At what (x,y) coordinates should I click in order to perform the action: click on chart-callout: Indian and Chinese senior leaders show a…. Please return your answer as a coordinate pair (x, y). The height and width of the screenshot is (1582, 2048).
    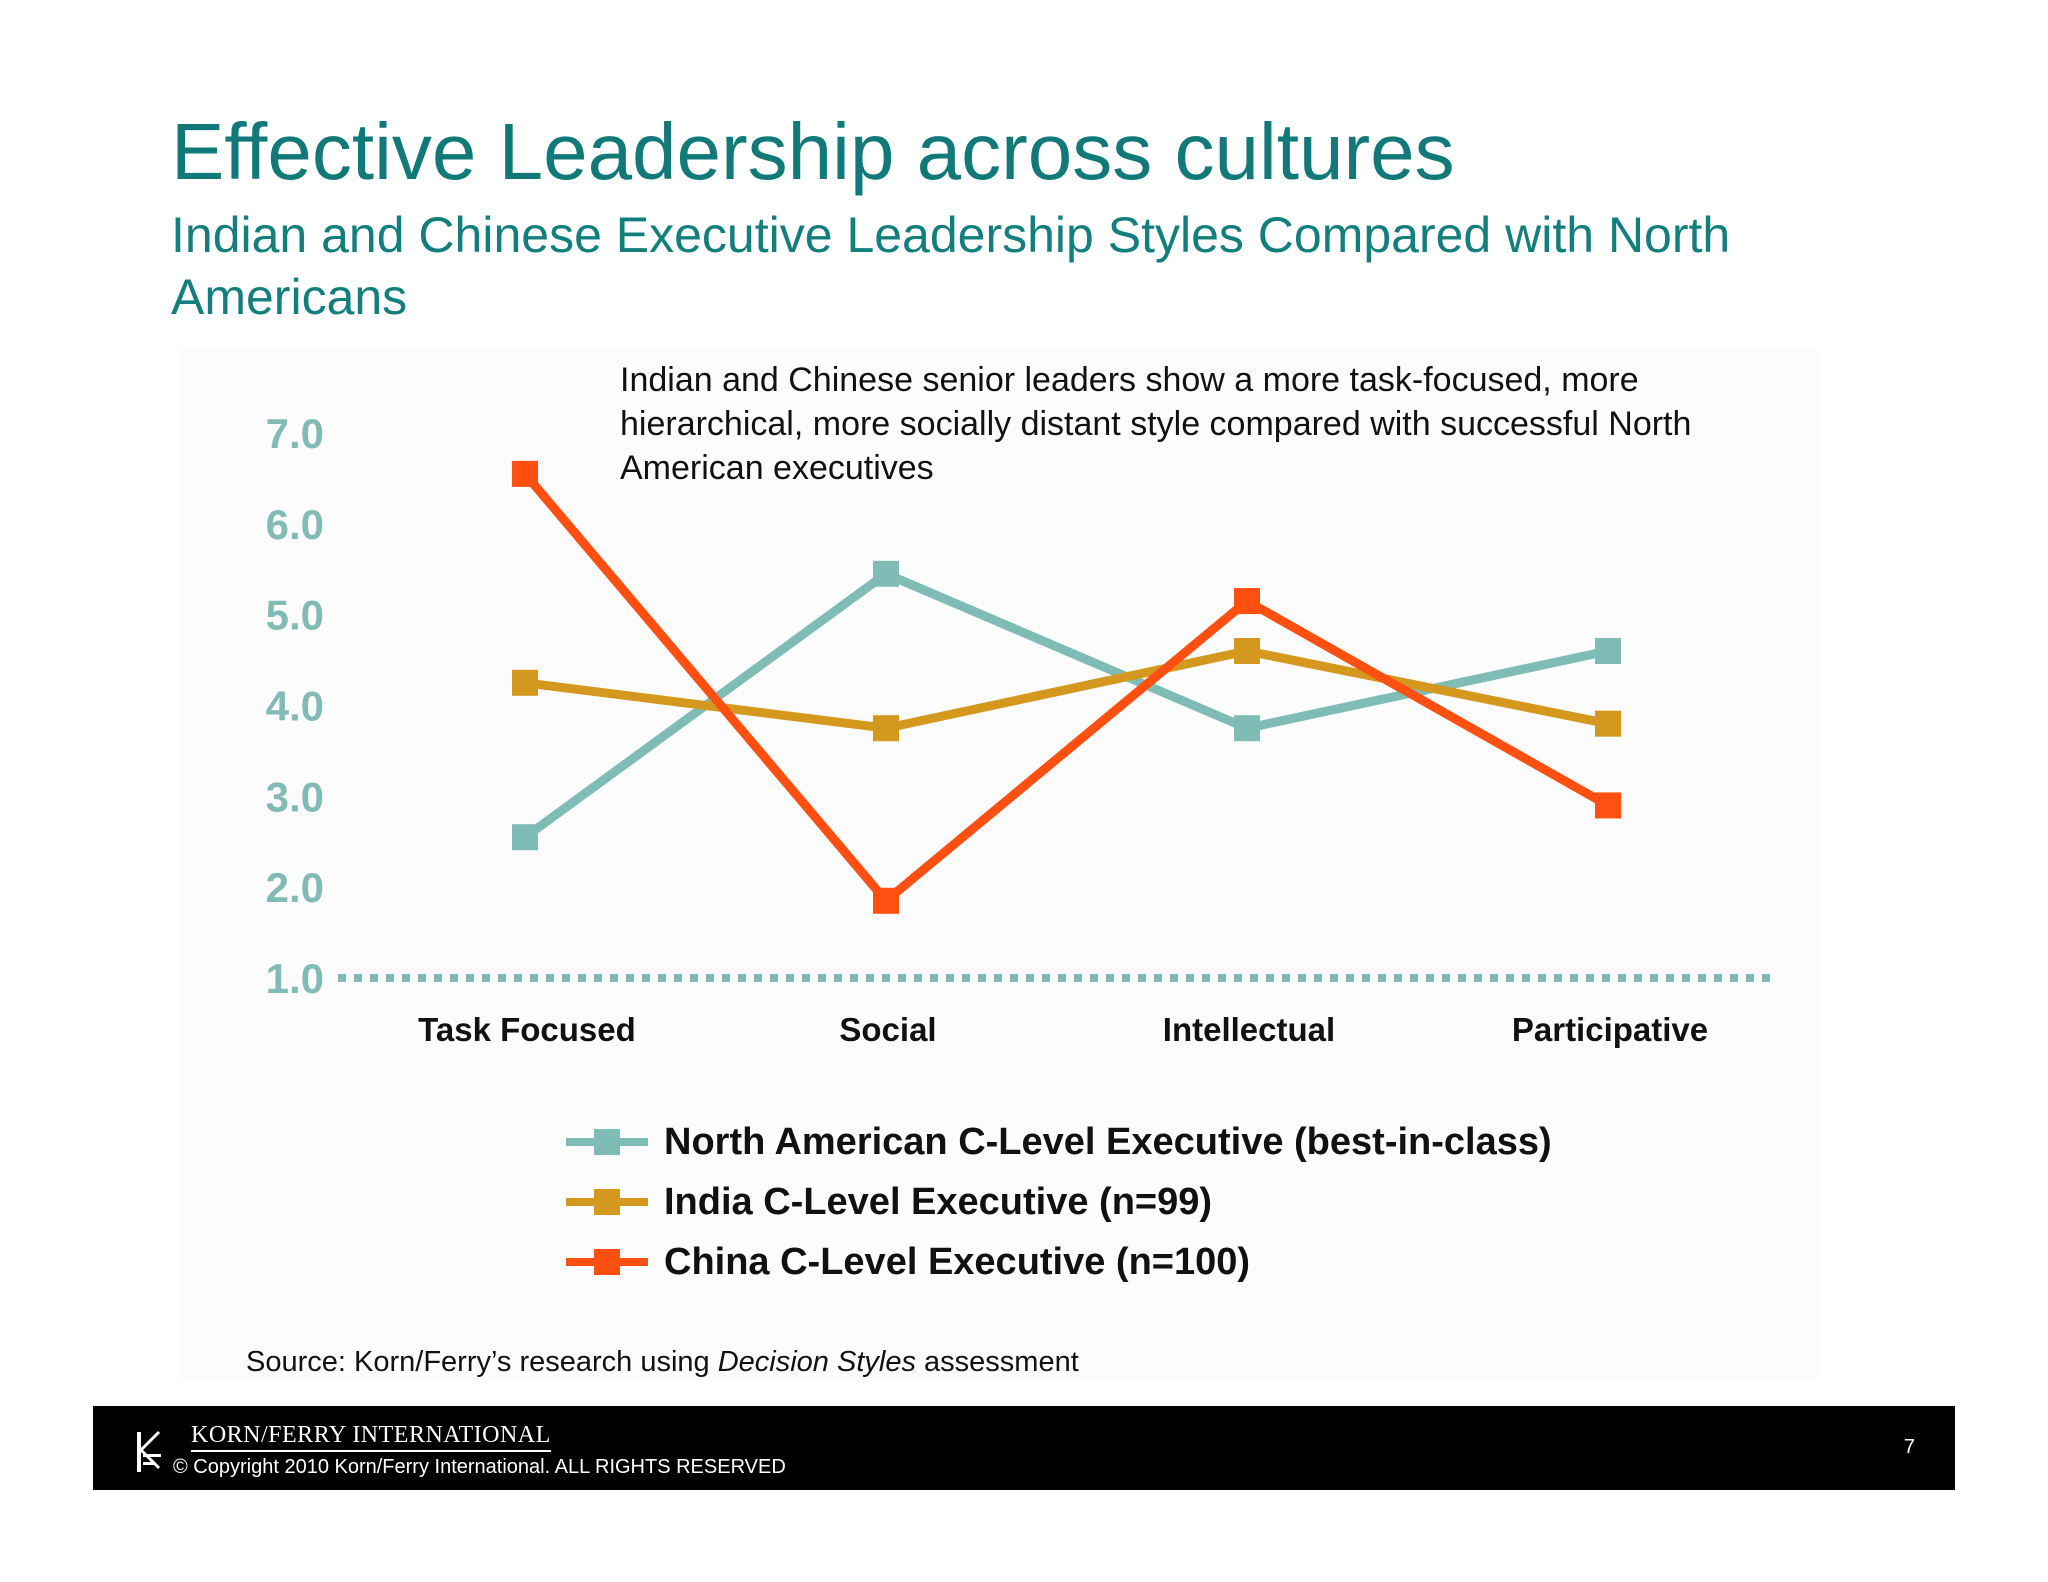
    Looking at the image, I should click on (1156, 424).